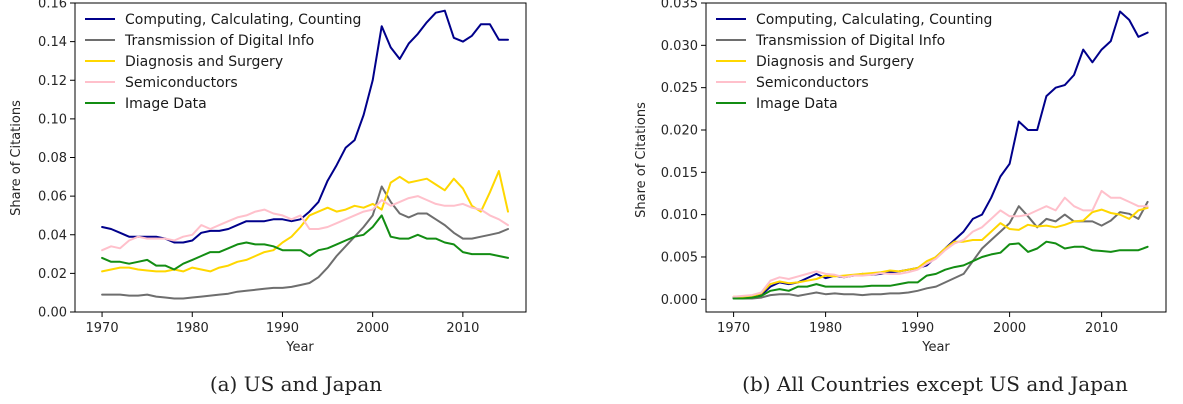 The width and height of the screenshot is (1183, 404). What do you see at coordinates (679, 130) in the screenshot?
I see `y-tick-label: 0.020` at bounding box center [679, 130].